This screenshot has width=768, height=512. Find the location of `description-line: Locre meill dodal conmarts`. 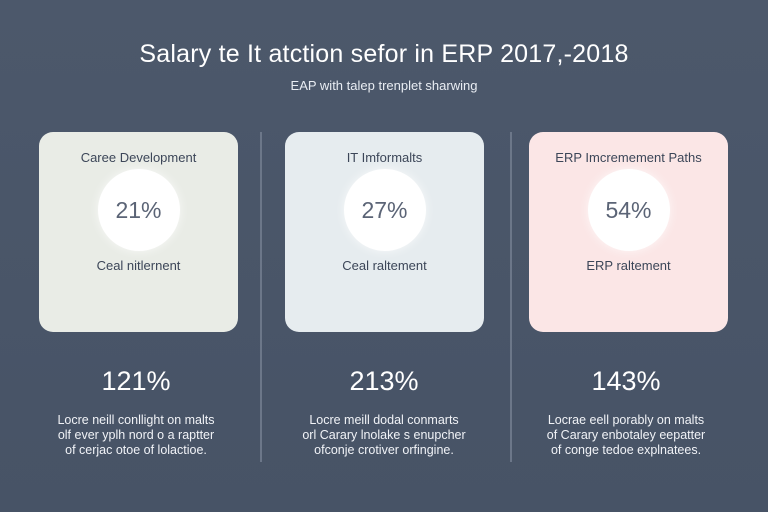

description-line: Locre meill dodal conmarts is located at coordinates (384, 420).